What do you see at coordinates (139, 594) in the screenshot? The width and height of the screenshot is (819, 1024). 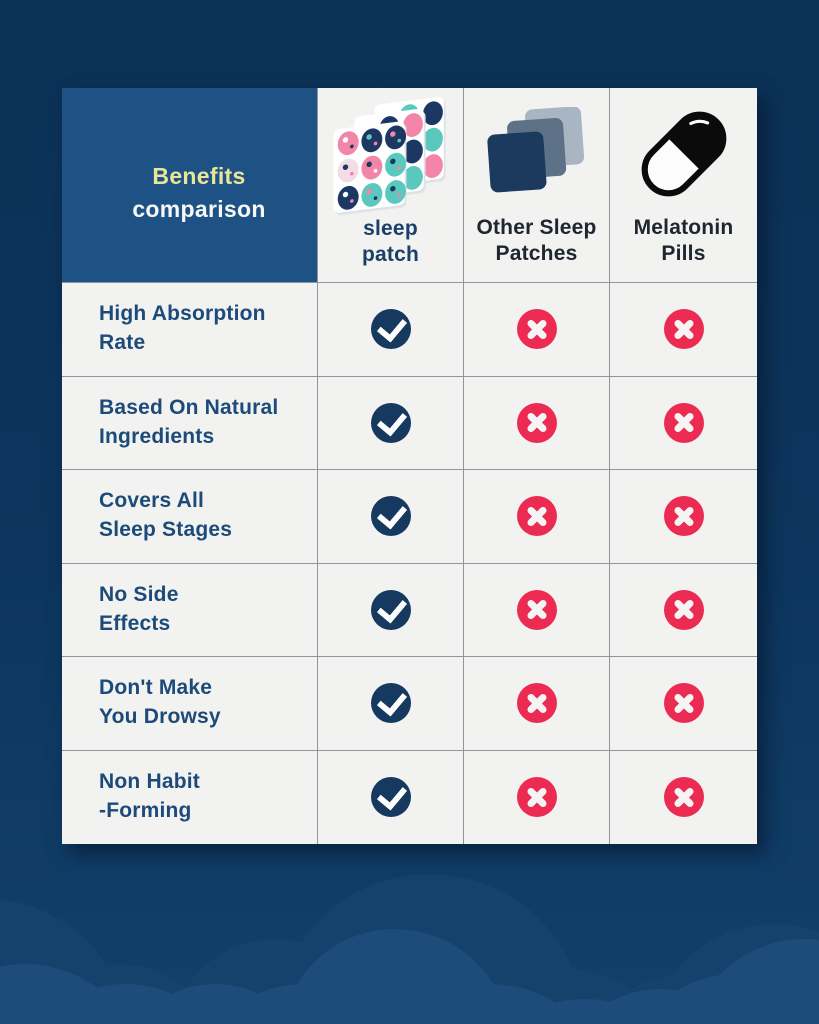 I see `row-label-line: No Side` at bounding box center [139, 594].